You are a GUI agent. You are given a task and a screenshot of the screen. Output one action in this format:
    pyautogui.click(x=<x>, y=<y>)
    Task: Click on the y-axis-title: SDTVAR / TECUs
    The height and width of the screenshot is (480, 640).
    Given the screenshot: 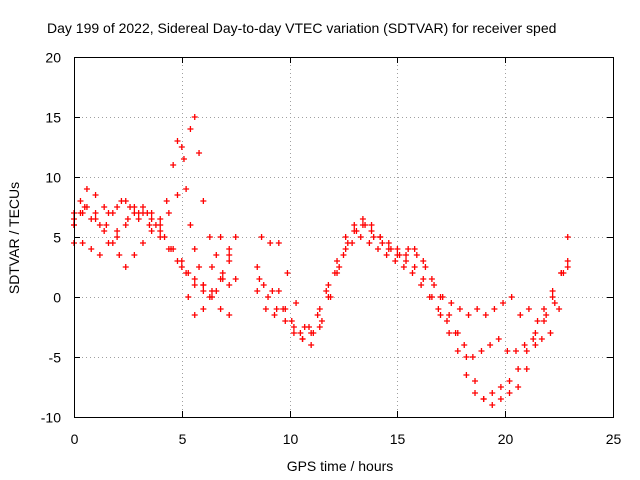 What is the action you would take?
    pyautogui.click(x=14, y=238)
    